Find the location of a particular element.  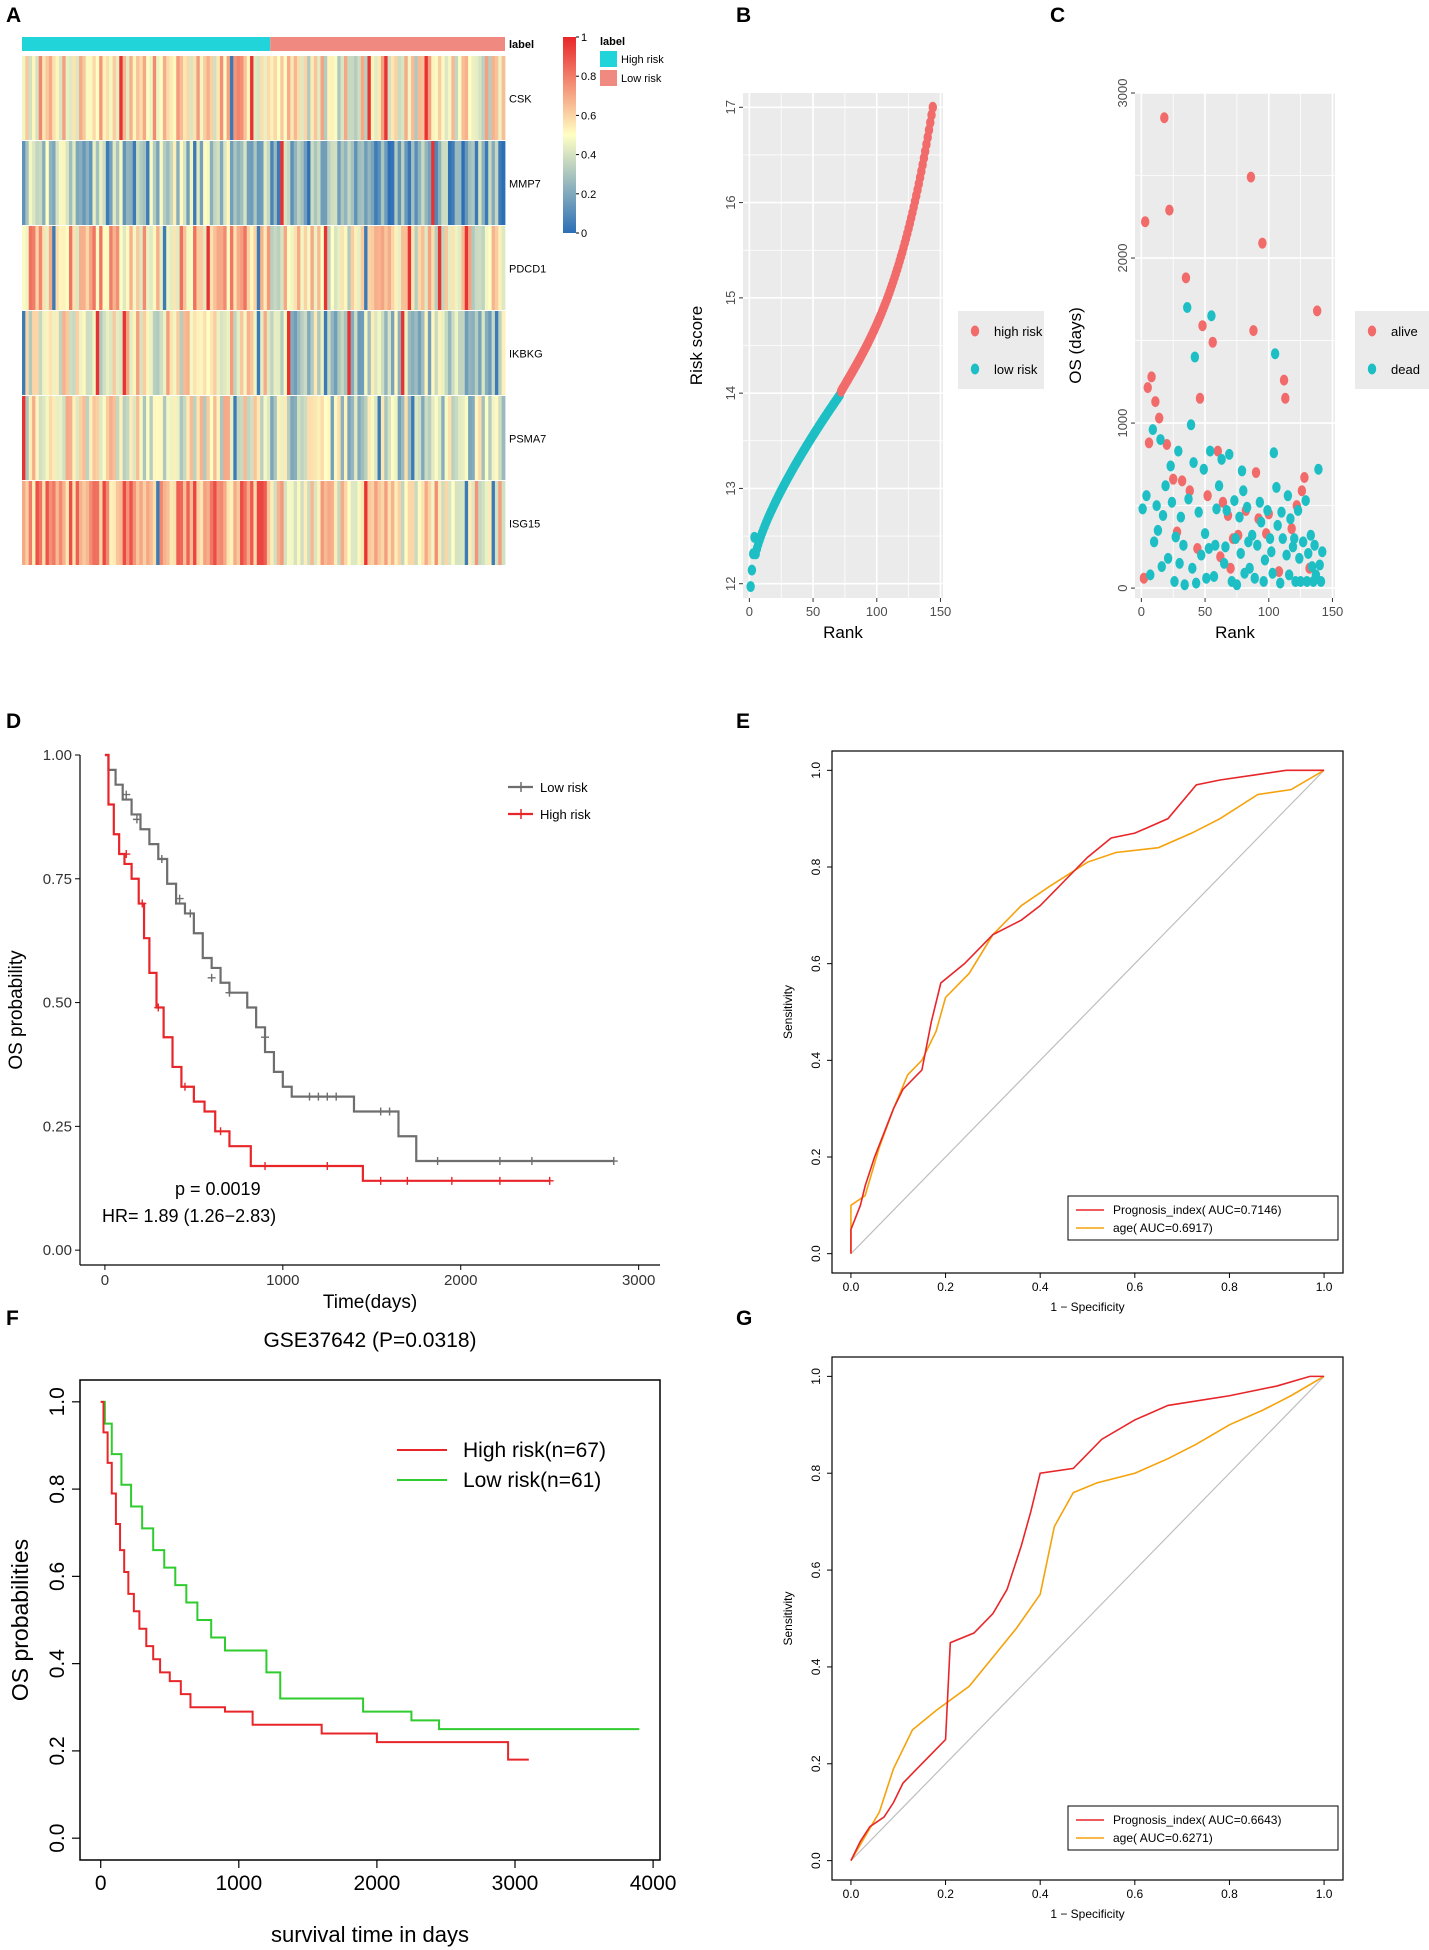

legend-label: Prognosis_index( AUC=0.7146) is located at coordinates (1197, 1210).